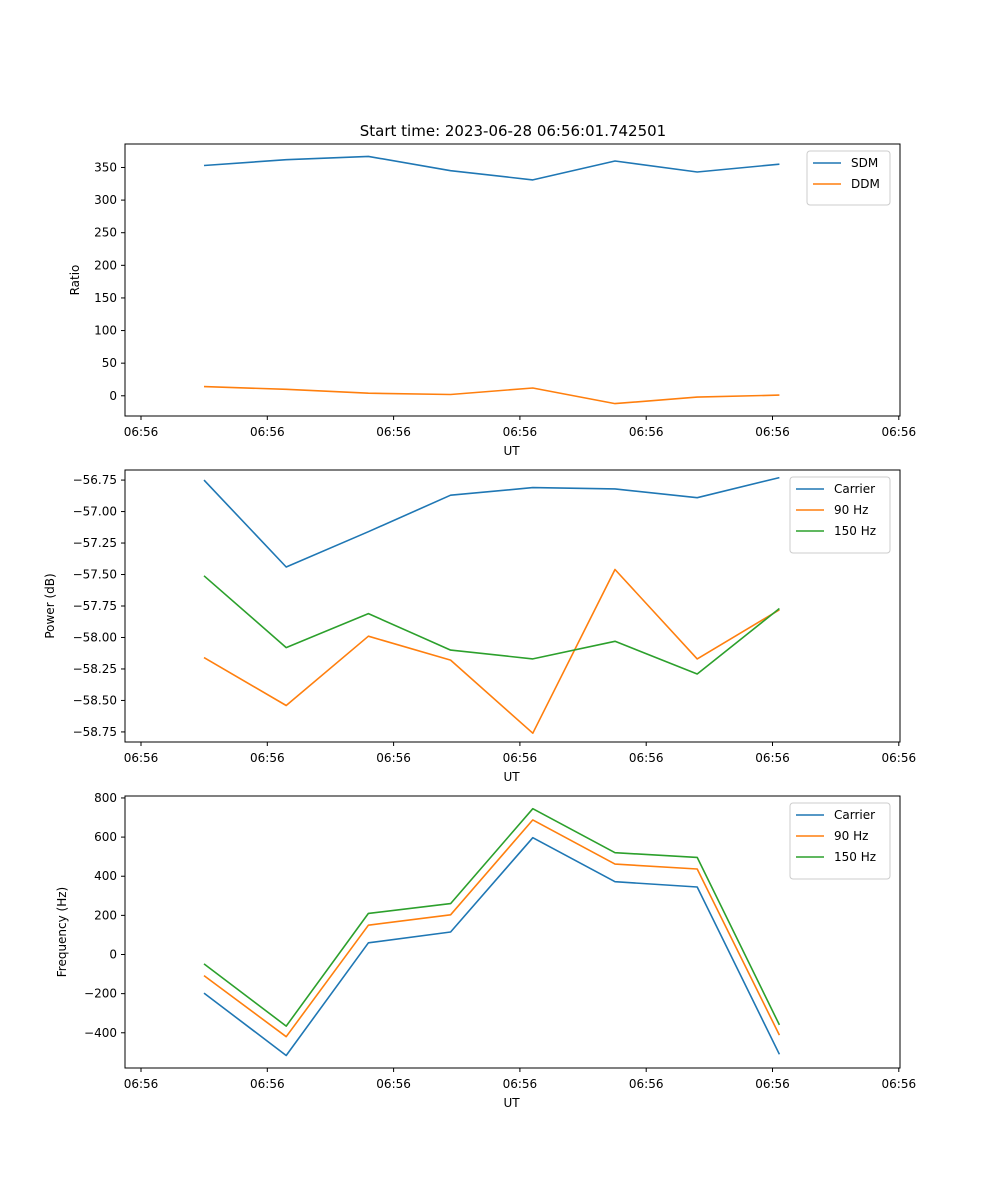  I want to click on y-tick-label: −57.75, so click(95, 606).